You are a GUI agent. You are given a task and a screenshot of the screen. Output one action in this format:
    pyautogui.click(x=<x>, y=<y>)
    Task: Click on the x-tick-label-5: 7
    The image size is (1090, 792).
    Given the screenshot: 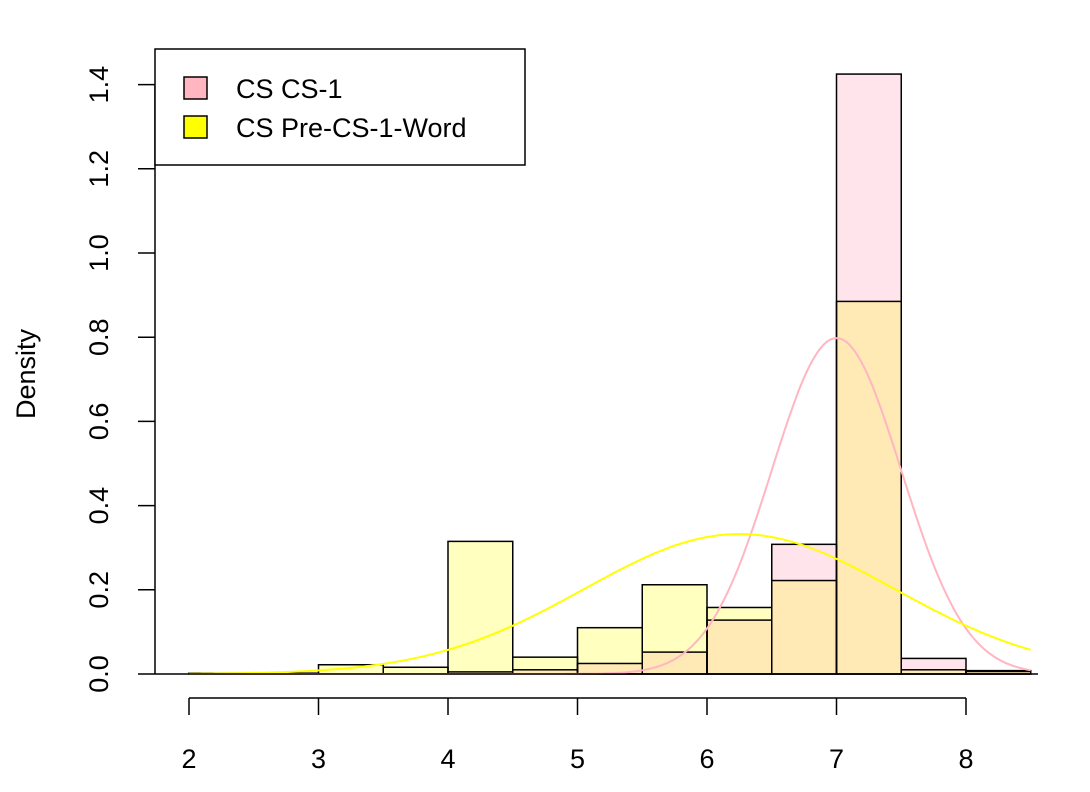 What is the action you would take?
    pyautogui.click(x=836, y=759)
    